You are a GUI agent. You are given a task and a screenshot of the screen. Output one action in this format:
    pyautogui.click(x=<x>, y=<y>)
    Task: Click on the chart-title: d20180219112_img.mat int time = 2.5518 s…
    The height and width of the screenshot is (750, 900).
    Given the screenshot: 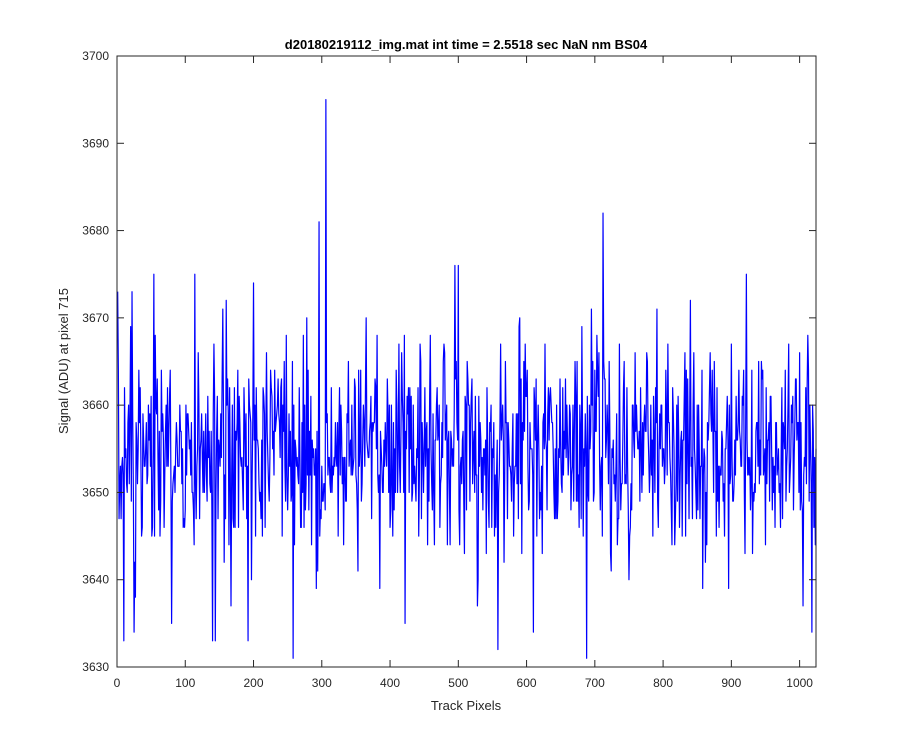 What is the action you would take?
    pyautogui.click(x=466, y=44)
    